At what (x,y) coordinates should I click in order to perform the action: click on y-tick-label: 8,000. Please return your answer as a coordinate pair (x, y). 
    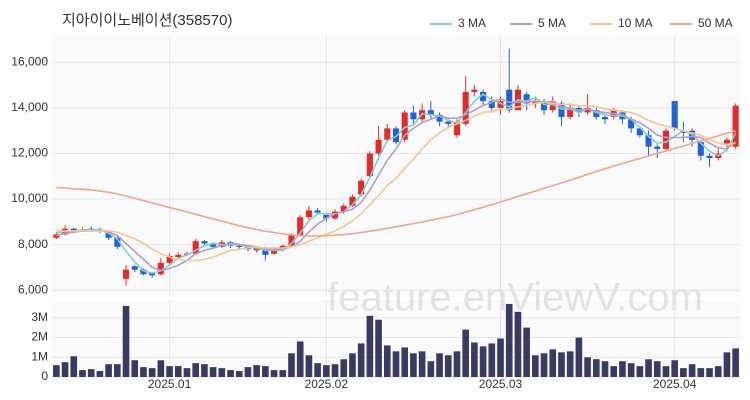
    Looking at the image, I should click on (33, 244).